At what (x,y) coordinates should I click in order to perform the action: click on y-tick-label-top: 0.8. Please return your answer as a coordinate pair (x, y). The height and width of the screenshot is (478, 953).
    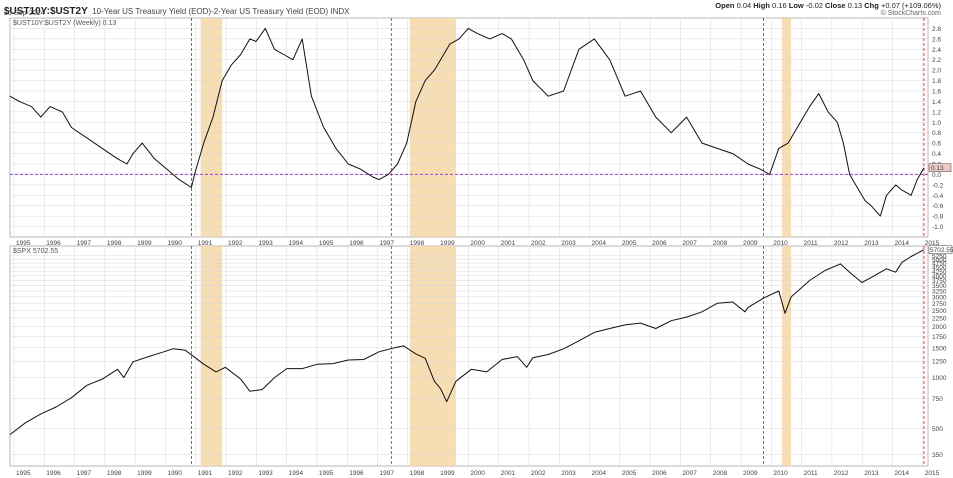
    Looking at the image, I should click on (936, 133).